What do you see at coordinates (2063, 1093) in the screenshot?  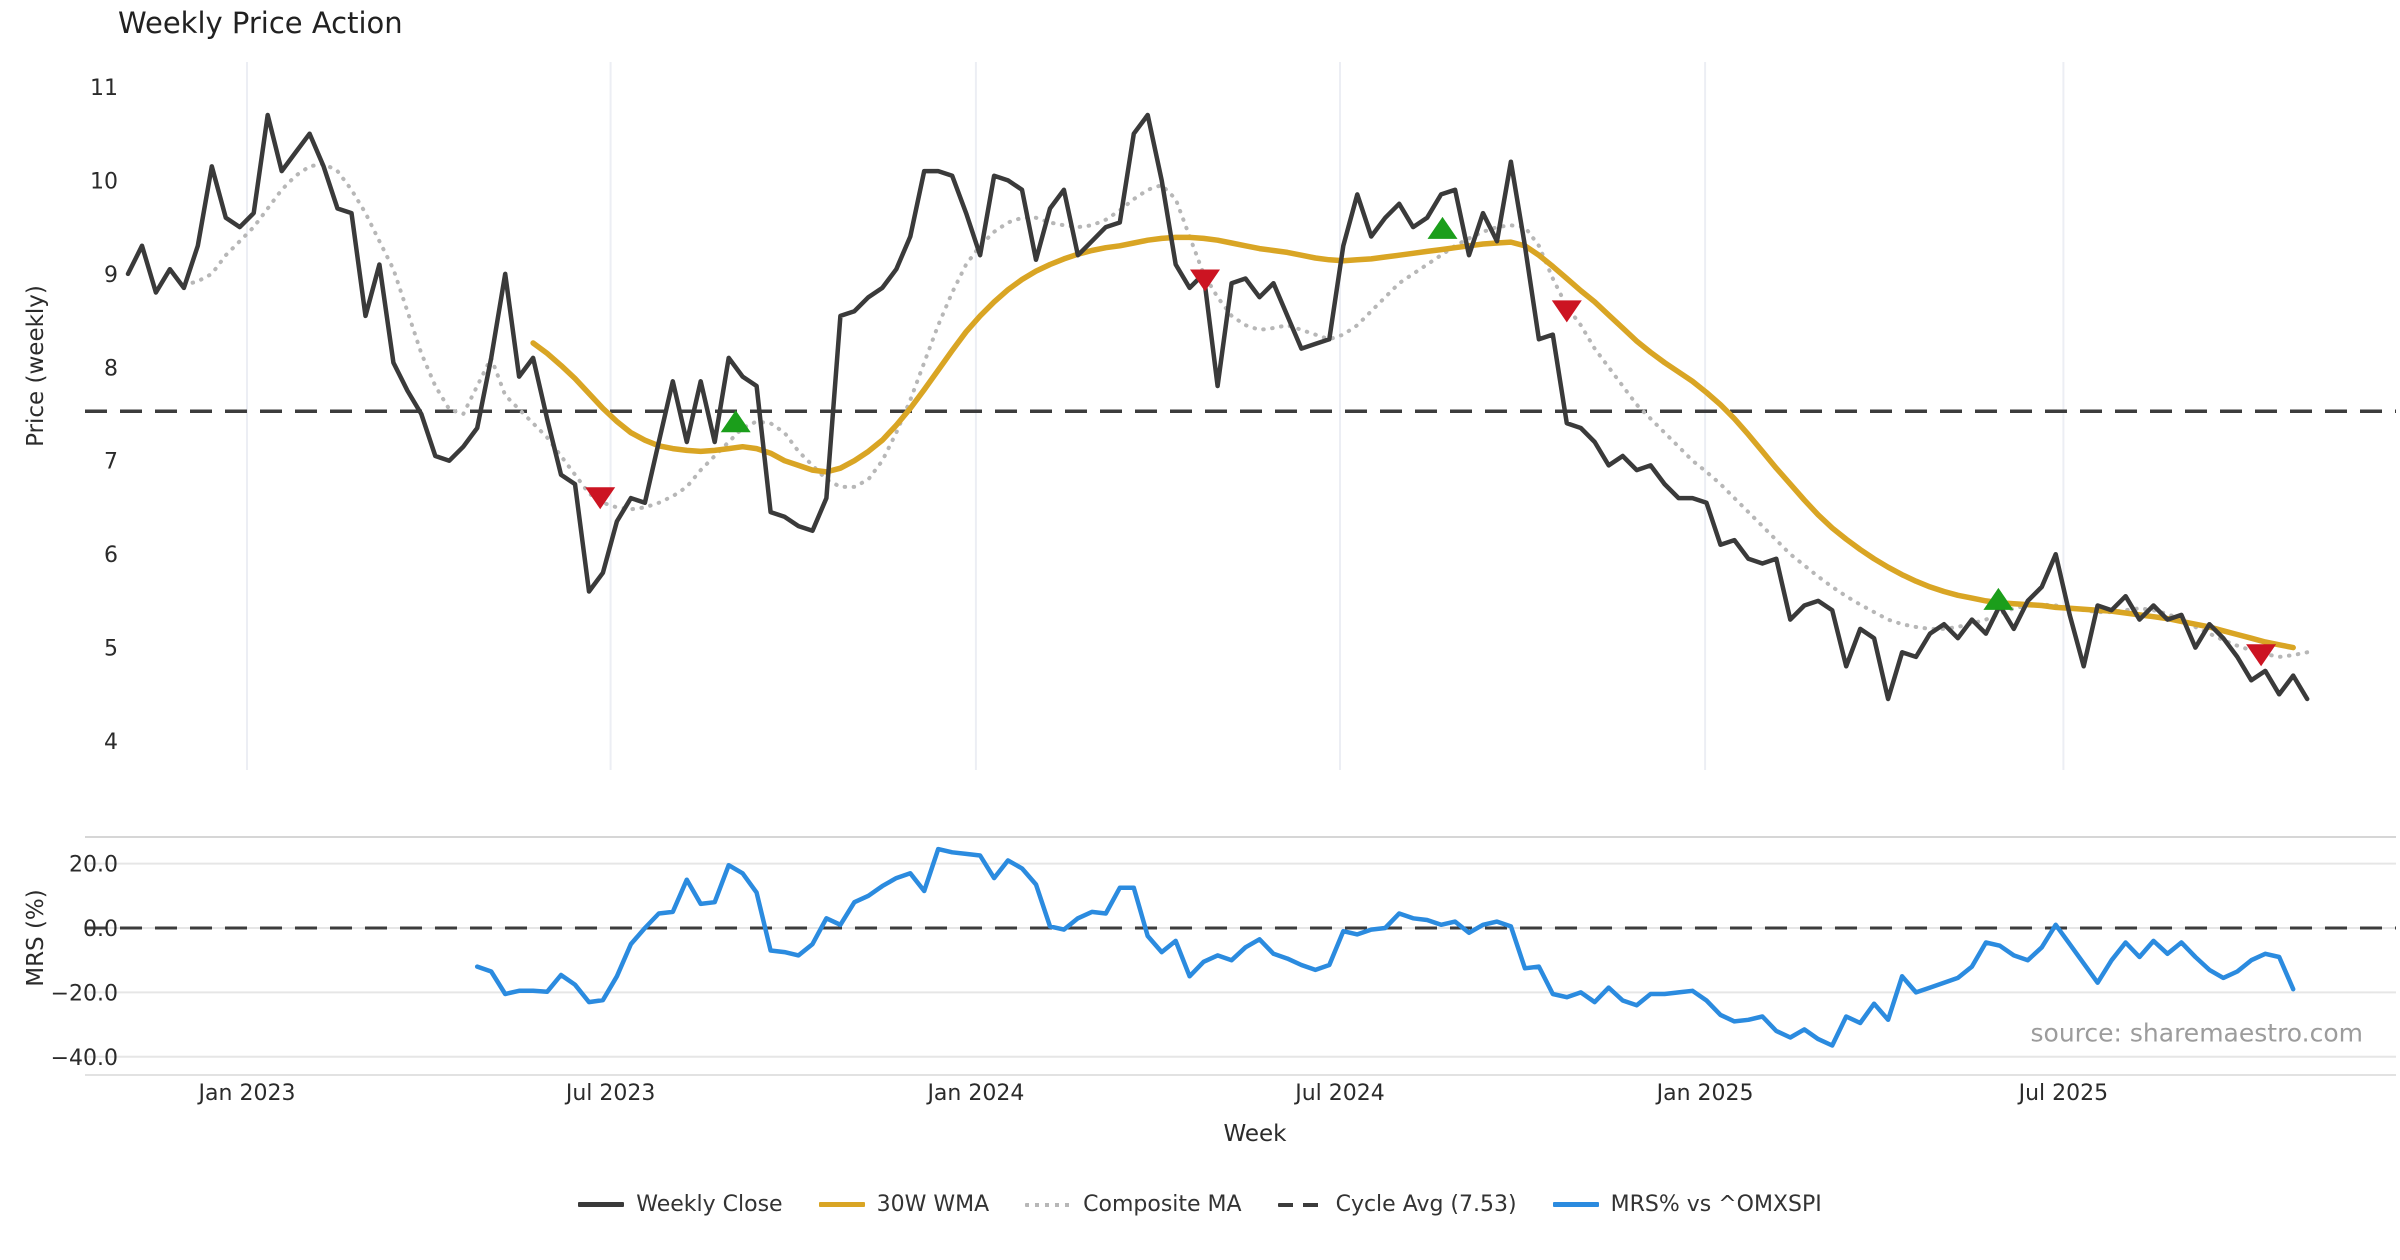 I see `month-tick-label: Jul 2025` at bounding box center [2063, 1093].